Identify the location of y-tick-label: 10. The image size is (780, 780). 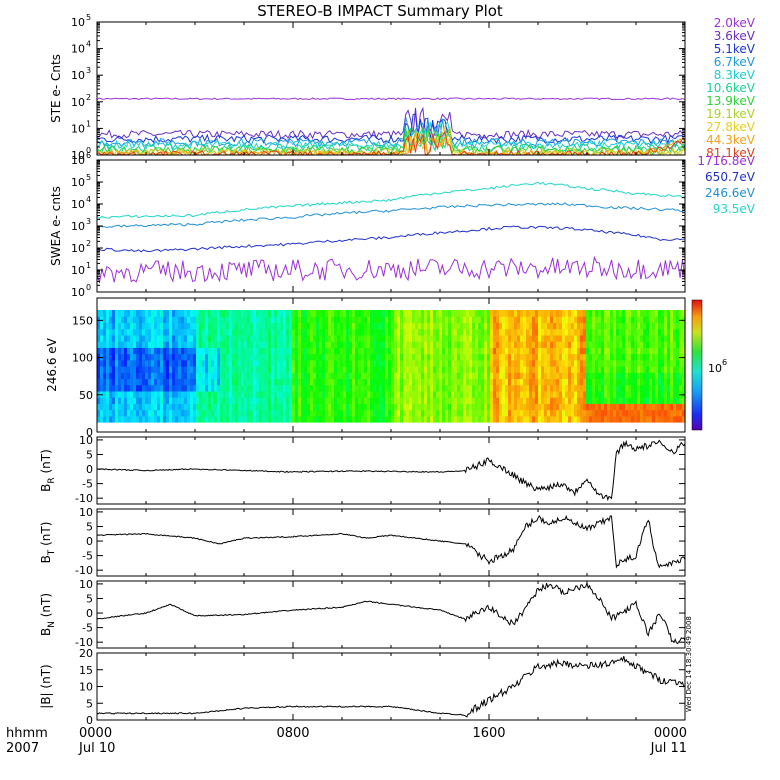
(86, 440).